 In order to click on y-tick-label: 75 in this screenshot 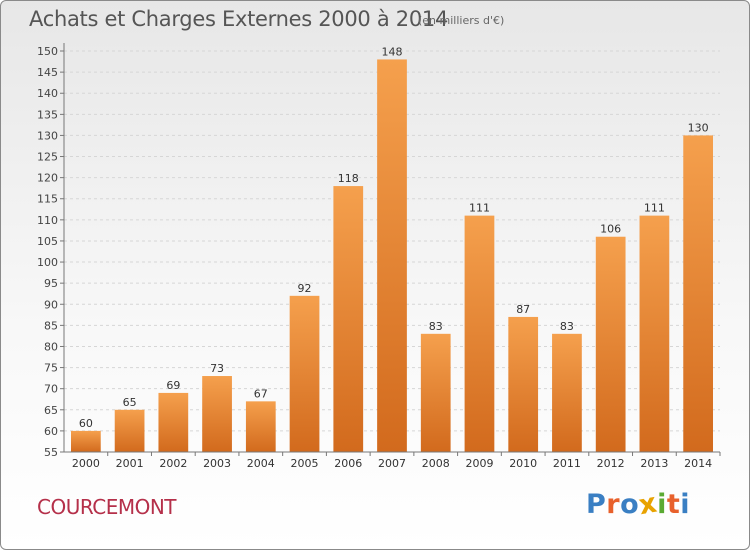, I will do `click(51, 368)`.